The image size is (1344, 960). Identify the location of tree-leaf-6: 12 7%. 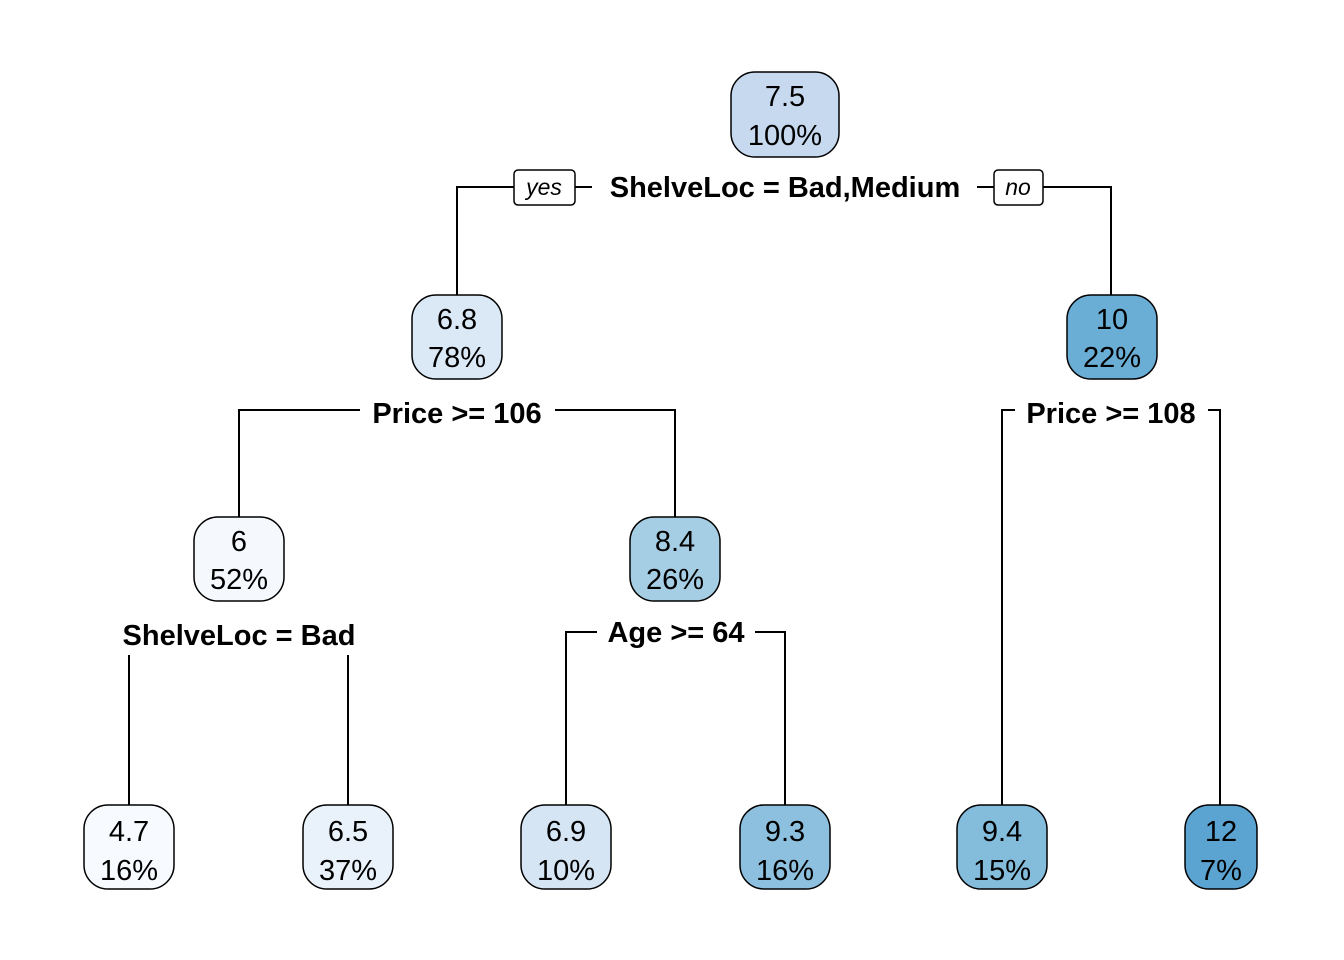
(1221, 847).